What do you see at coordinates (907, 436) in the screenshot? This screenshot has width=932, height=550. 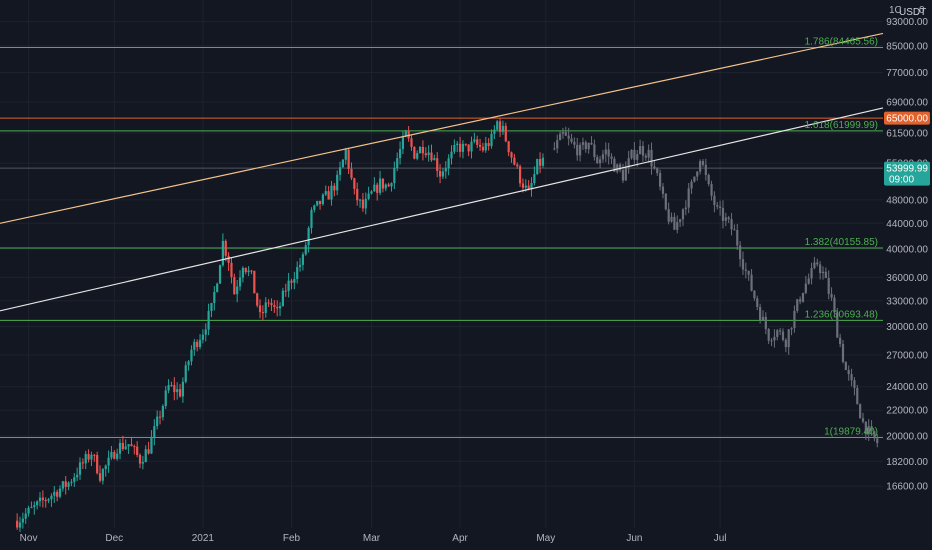 I see `price-tick-label: 20000.00` at bounding box center [907, 436].